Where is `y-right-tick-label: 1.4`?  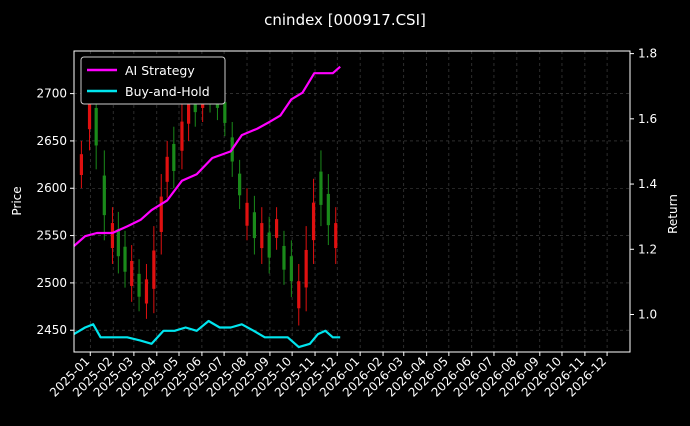
y-right-tick-label: 1.4 is located at coordinates (647, 184).